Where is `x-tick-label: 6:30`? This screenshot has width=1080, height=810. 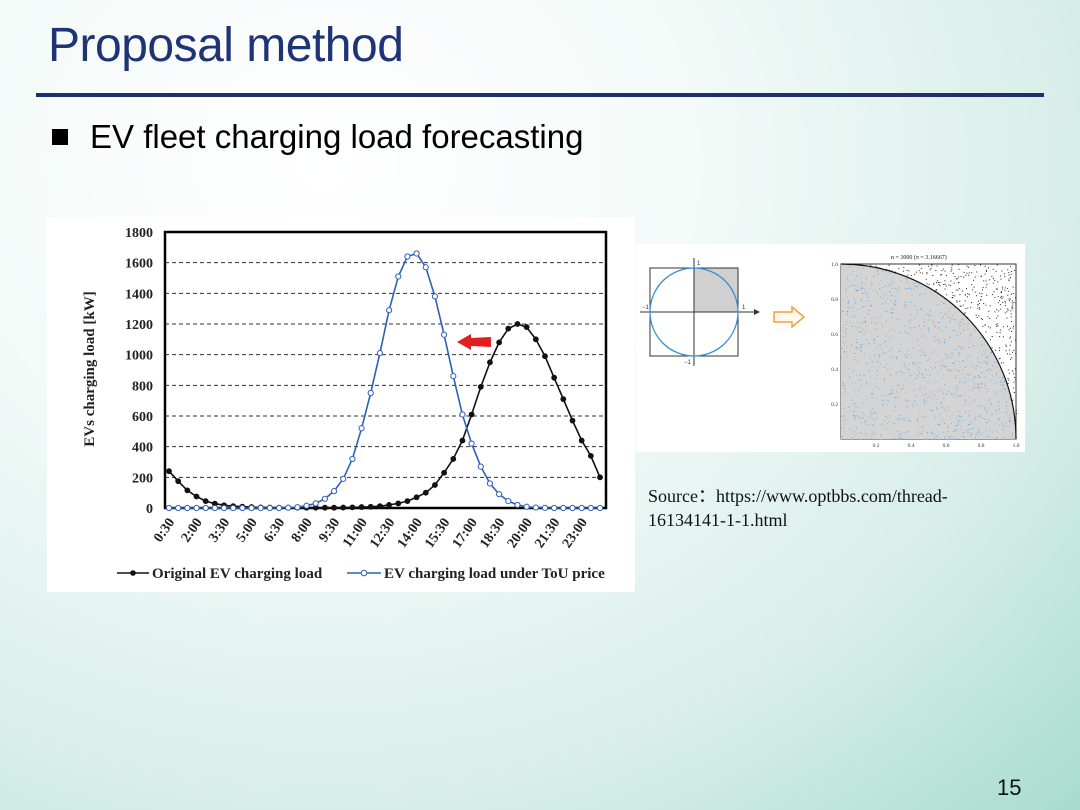 x-tick-label: 6:30 is located at coordinates (274, 531).